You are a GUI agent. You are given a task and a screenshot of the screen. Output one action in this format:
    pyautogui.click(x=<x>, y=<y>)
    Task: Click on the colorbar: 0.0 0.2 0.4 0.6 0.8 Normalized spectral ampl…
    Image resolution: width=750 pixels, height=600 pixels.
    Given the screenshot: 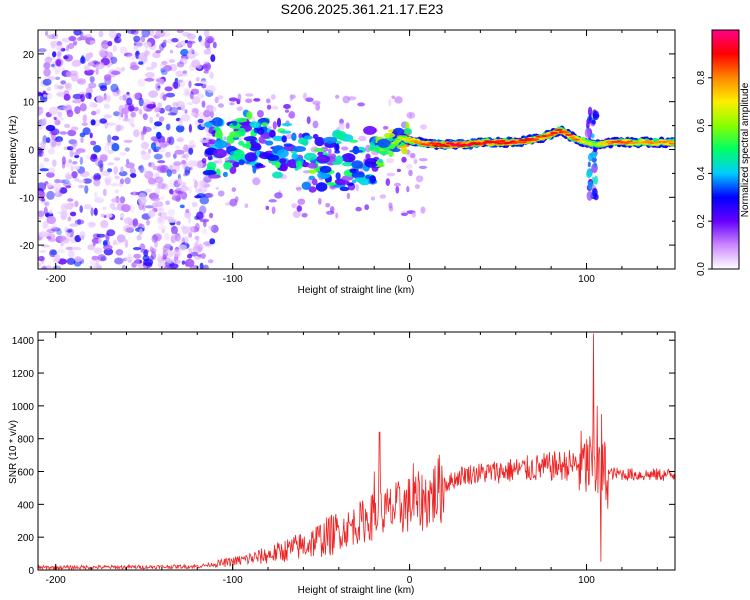 What is the action you would take?
    pyautogui.click(x=723, y=152)
    